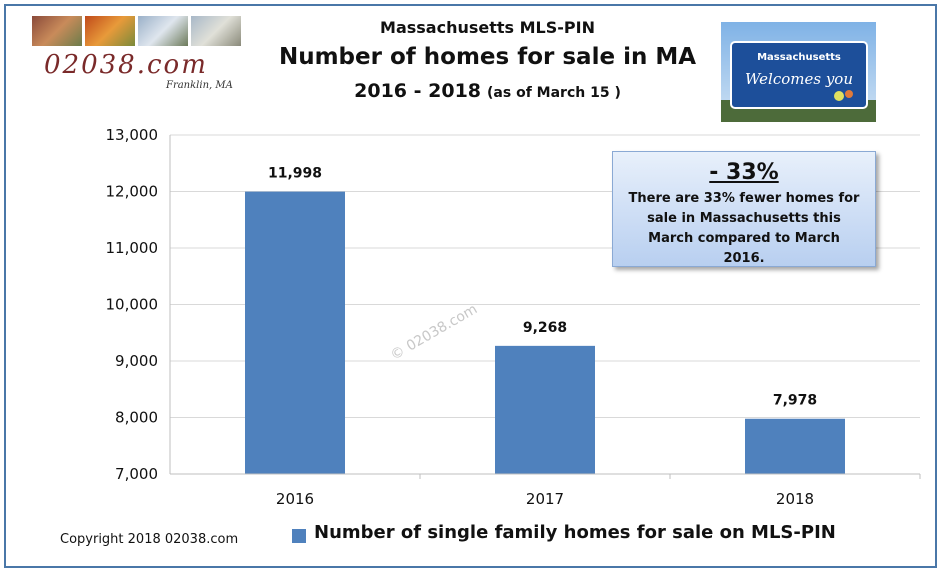 Image resolution: width=945 pixels, height=578 pixels. I want to click on y-tick-label: 9,000, so click(136, 361).